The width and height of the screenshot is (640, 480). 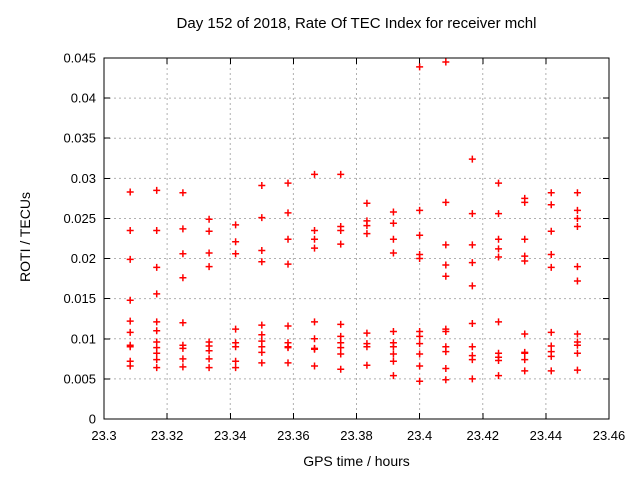 I want to click on y-tick-label: 0.04, so click(x=83, y=98).